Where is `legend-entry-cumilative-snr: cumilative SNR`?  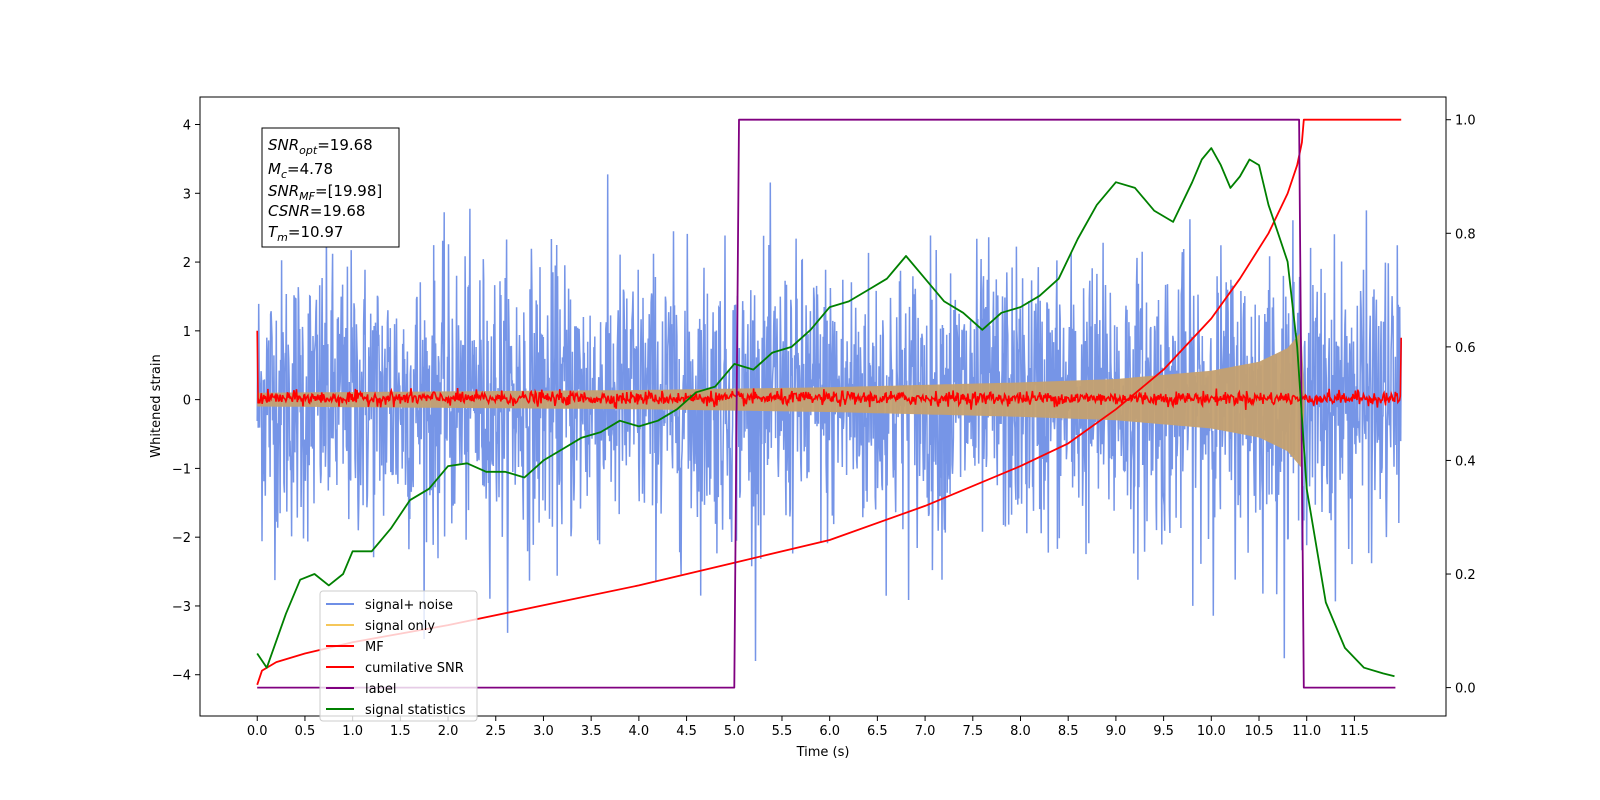 legend-entry-cumilative-snr: cumilative SNR is located at coordinates (395, 668).